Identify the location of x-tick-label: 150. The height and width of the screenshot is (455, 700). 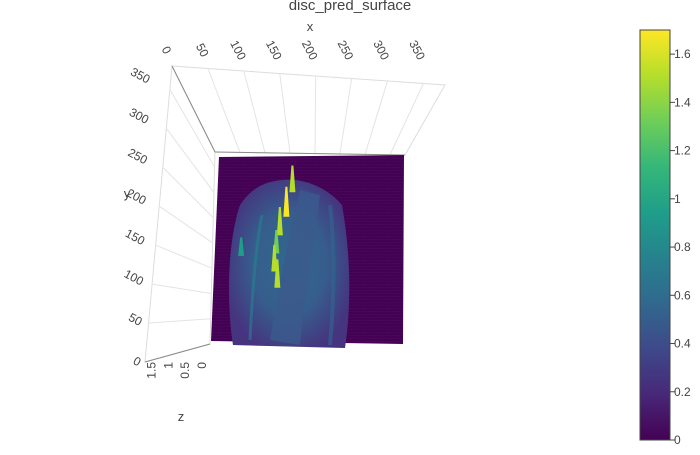
(274, 50).